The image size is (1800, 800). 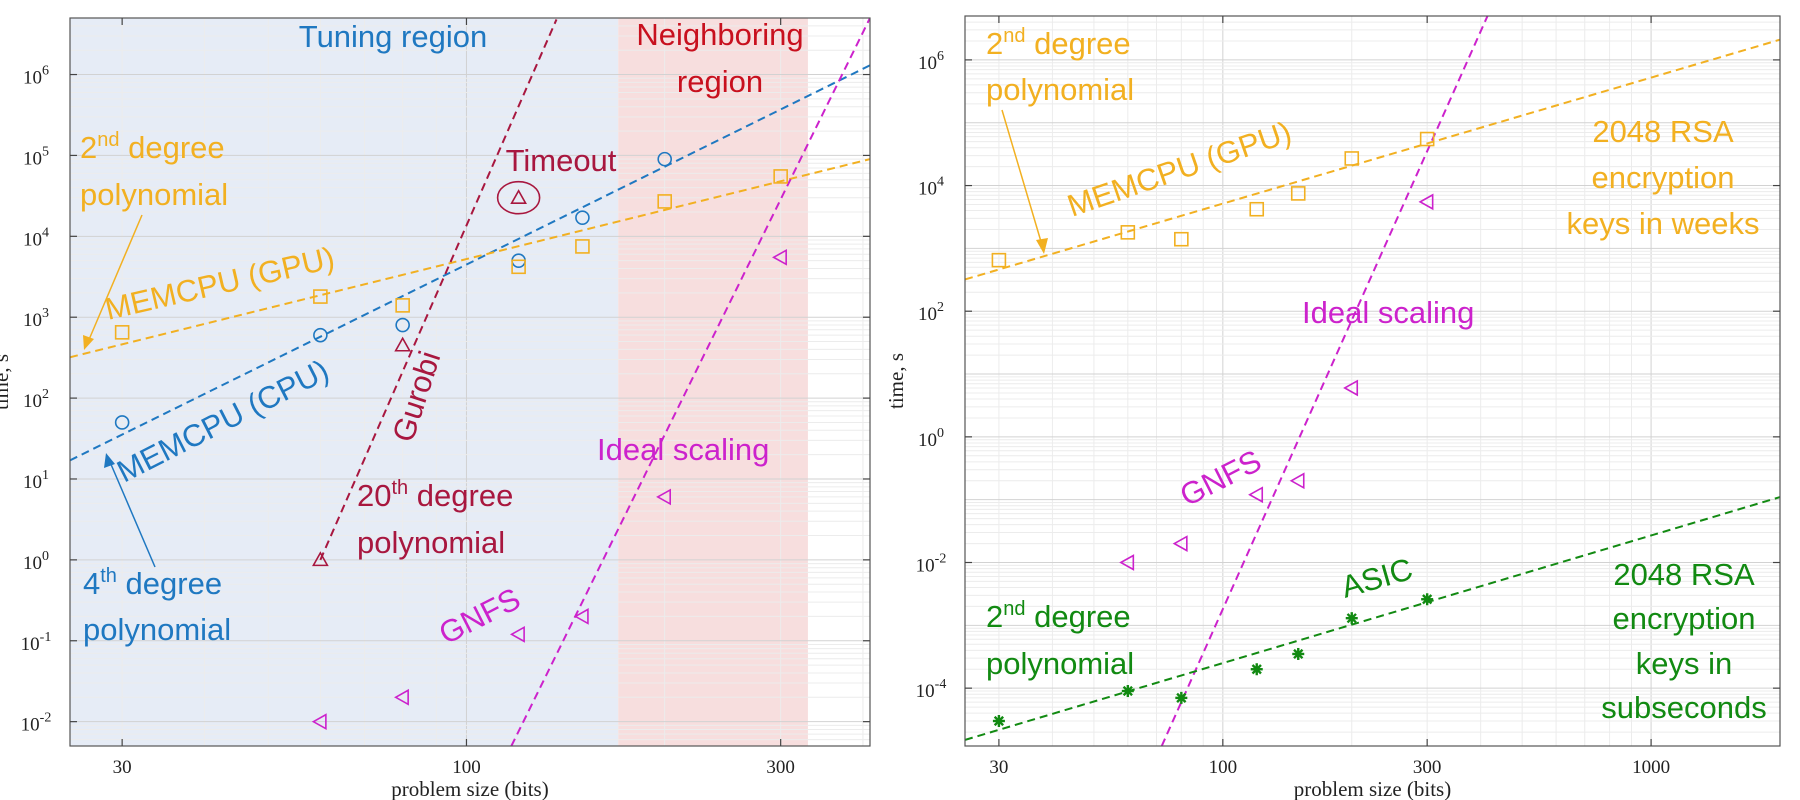 What do you see at coordinates (36, 642) in the screenshot?
I see `y-tick-label: 10⁻¹` at bounding box center [36, 642].